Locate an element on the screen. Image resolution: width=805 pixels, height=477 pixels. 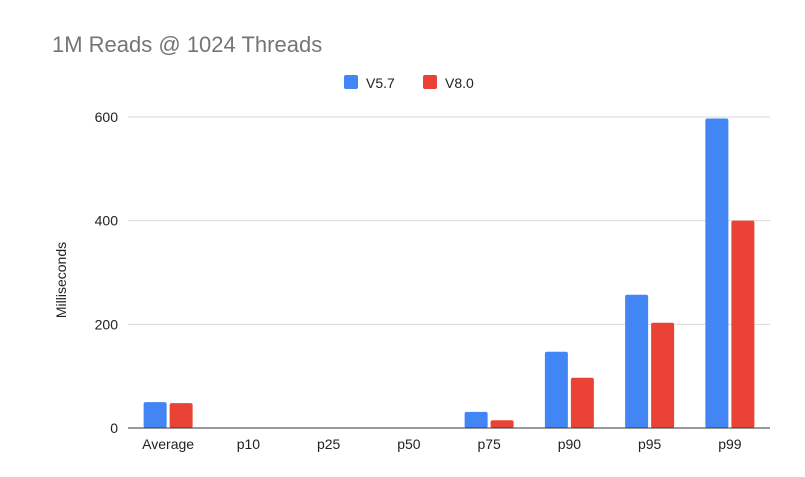
chart-title: 1M Reads @ 1024 Threads is located at coordinates (187, 44).